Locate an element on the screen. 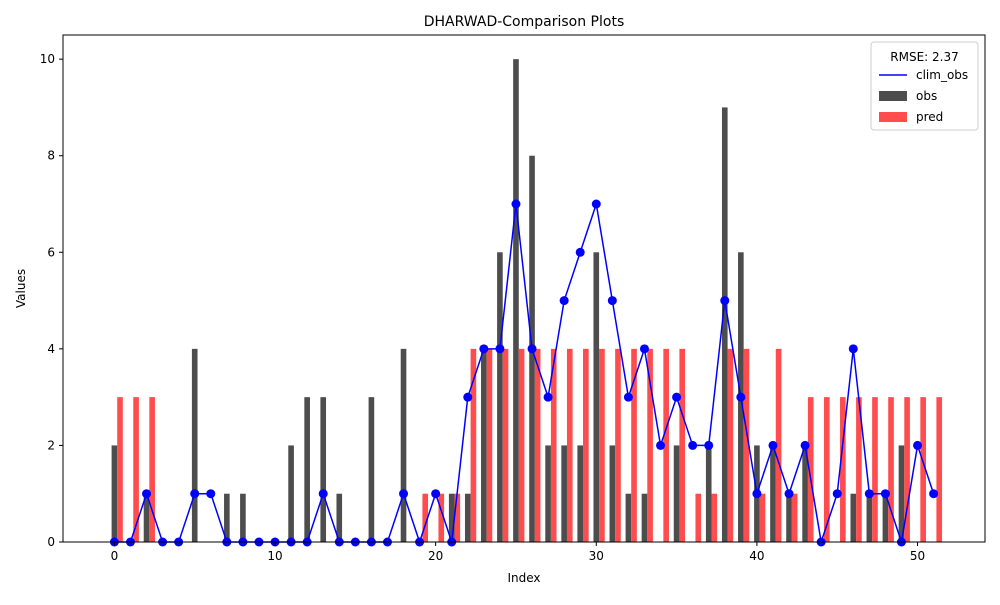 Image resolution: width=1000 pixels, height=605 pixels. y-tick-label: 6 is located at coordinates (51, 252).